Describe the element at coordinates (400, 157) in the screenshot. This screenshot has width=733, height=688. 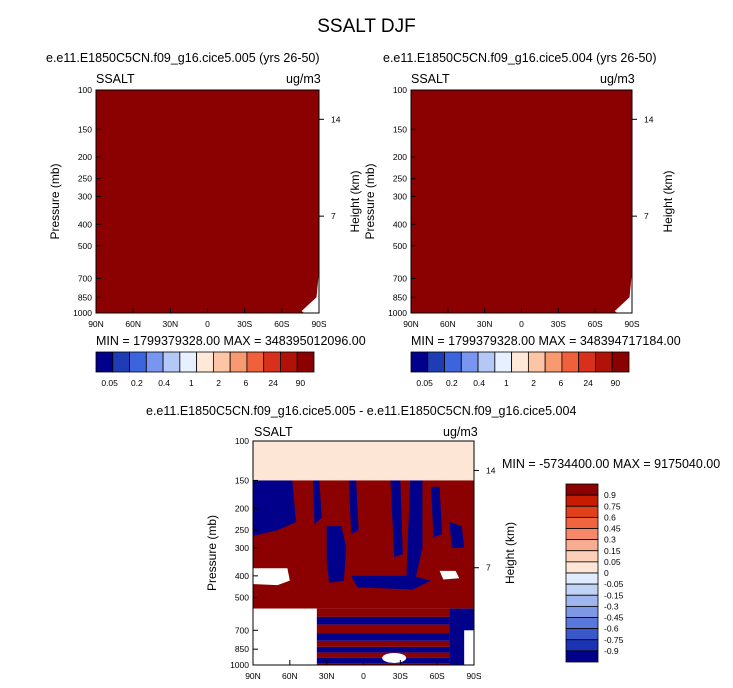
I see `y-tick-label-1-2: 200` at that location.